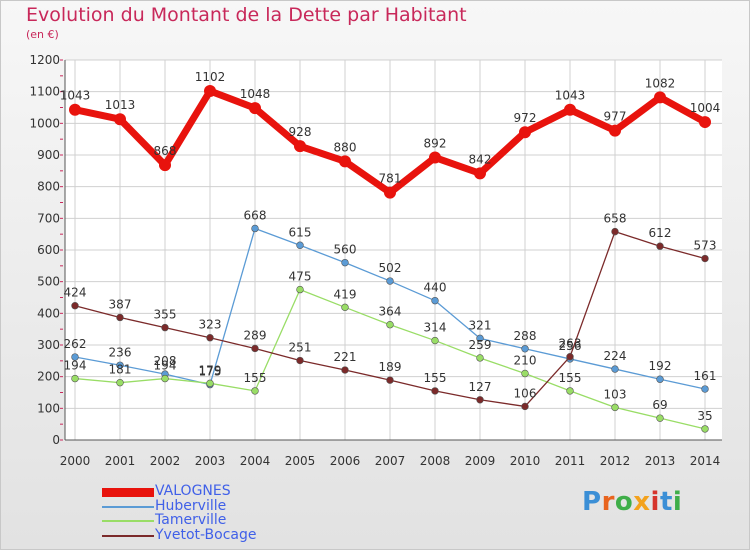  What do you see at coordinates (480, 159) in the screenshot?
I see `data-label: 842` at bounding box center [480, 159].